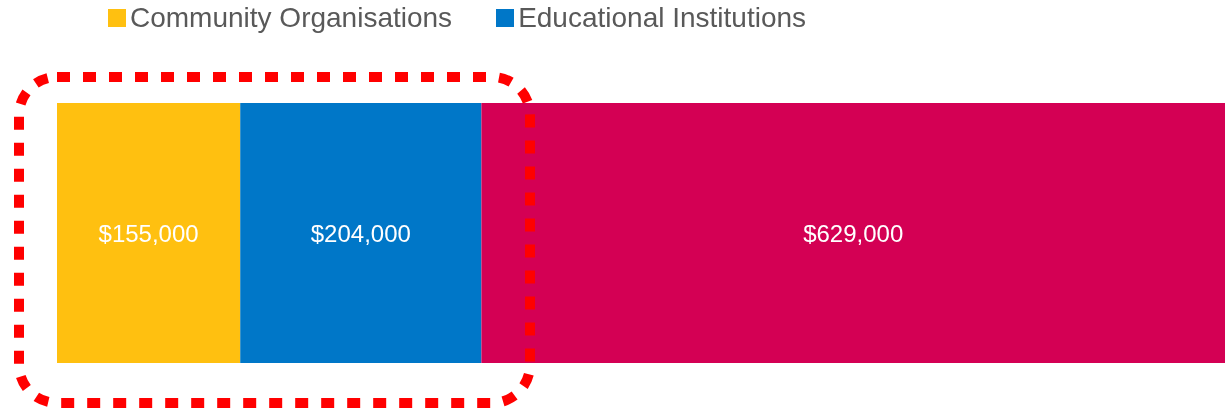  I want to click on legend-label: Community Organisations, so click(291, 18).